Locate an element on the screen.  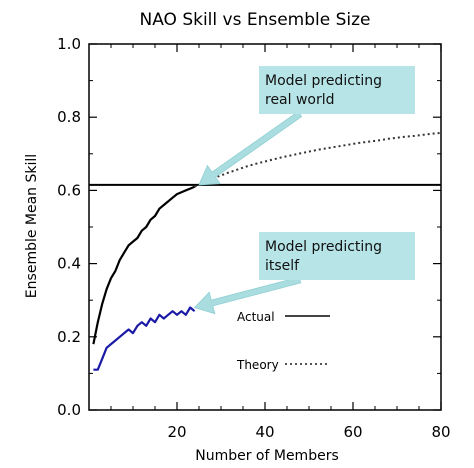
legend-label-actual: Actual is located at coordinates (256, 317).